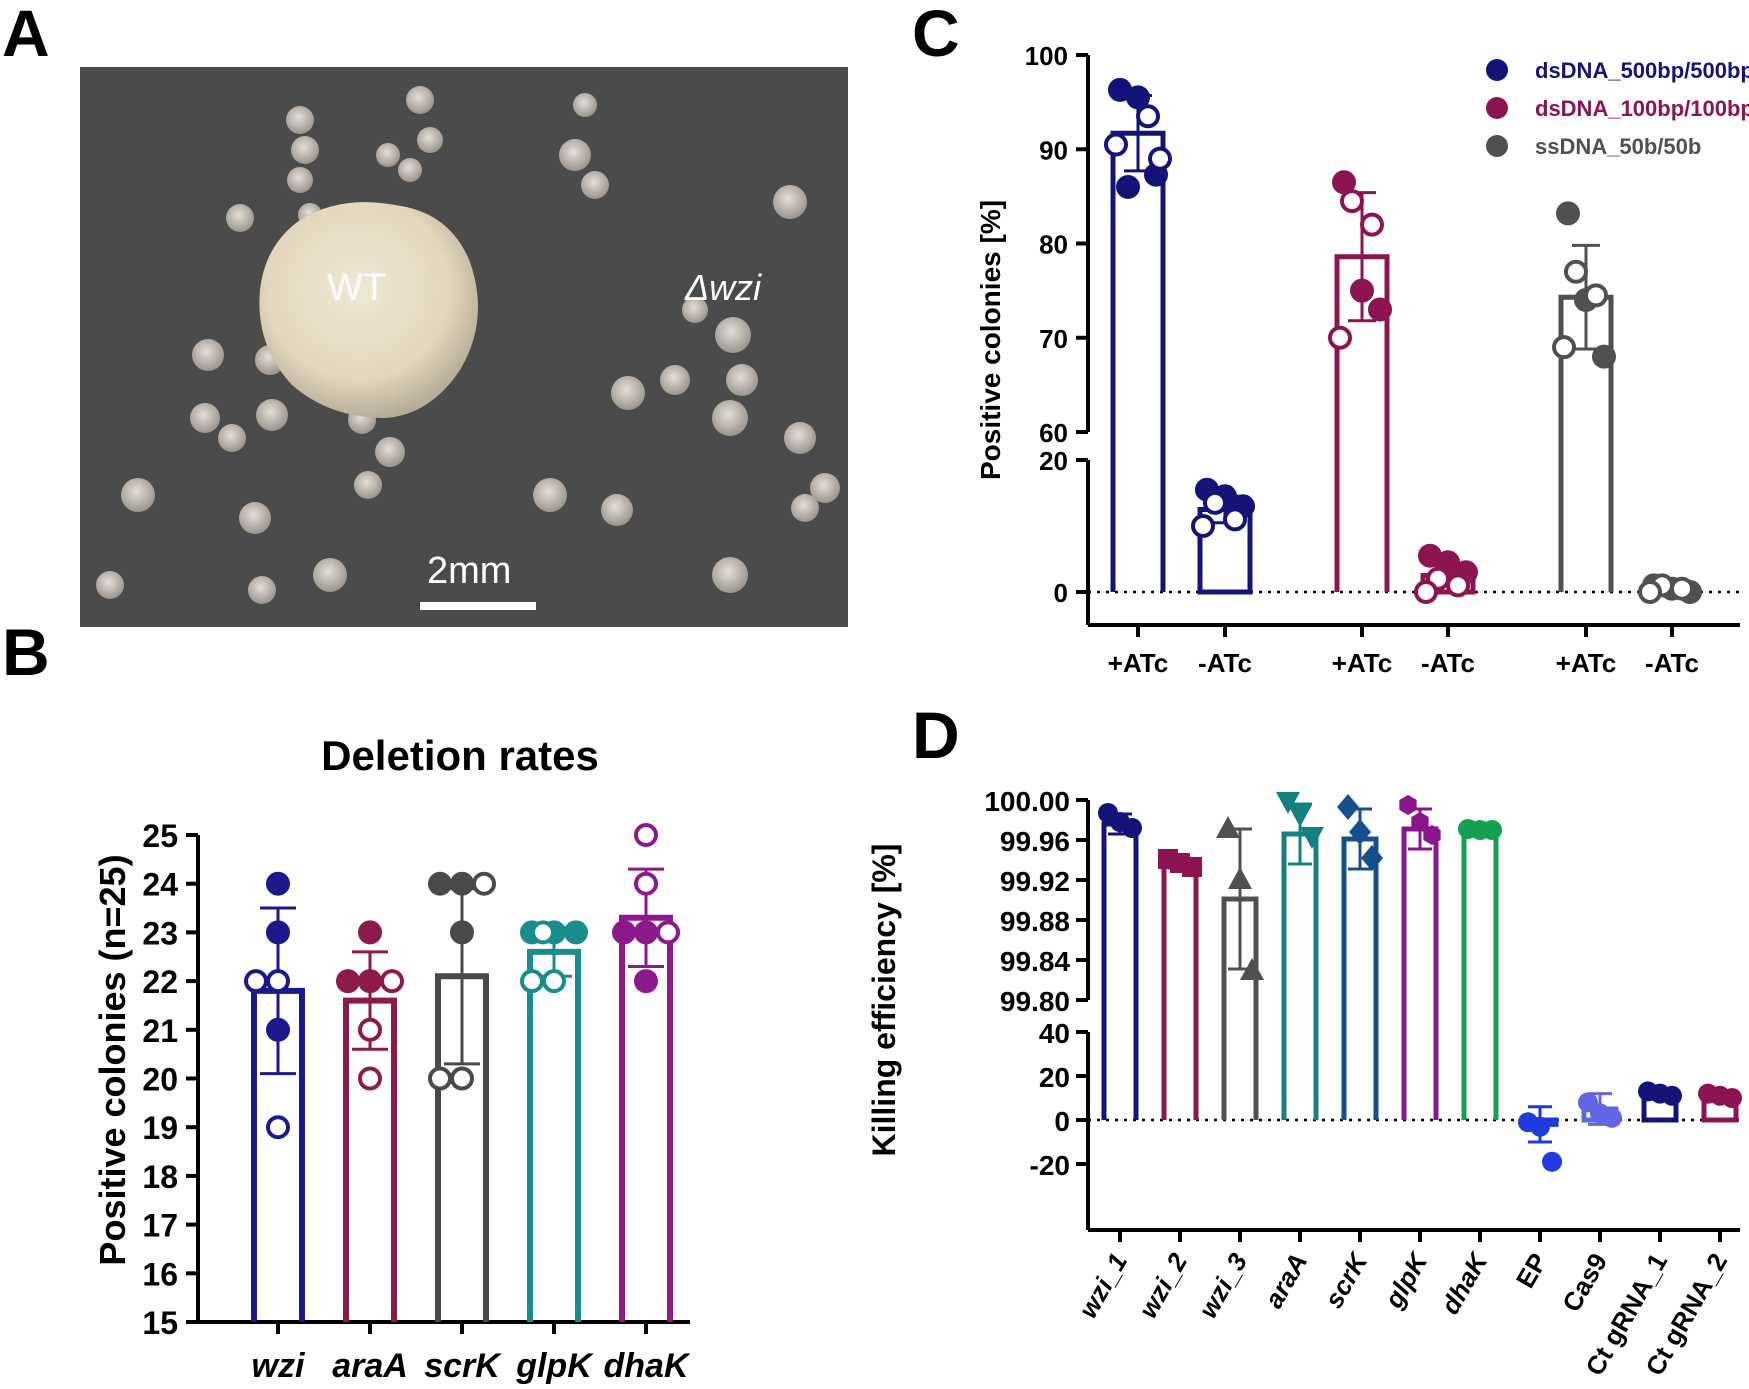 The image size is (1749, 1389). What do you see at coordinates (1035, 921) in the screenshot?
I see `chart-d-y-tick-label: 99.88` at bounding box center [1035, 921].